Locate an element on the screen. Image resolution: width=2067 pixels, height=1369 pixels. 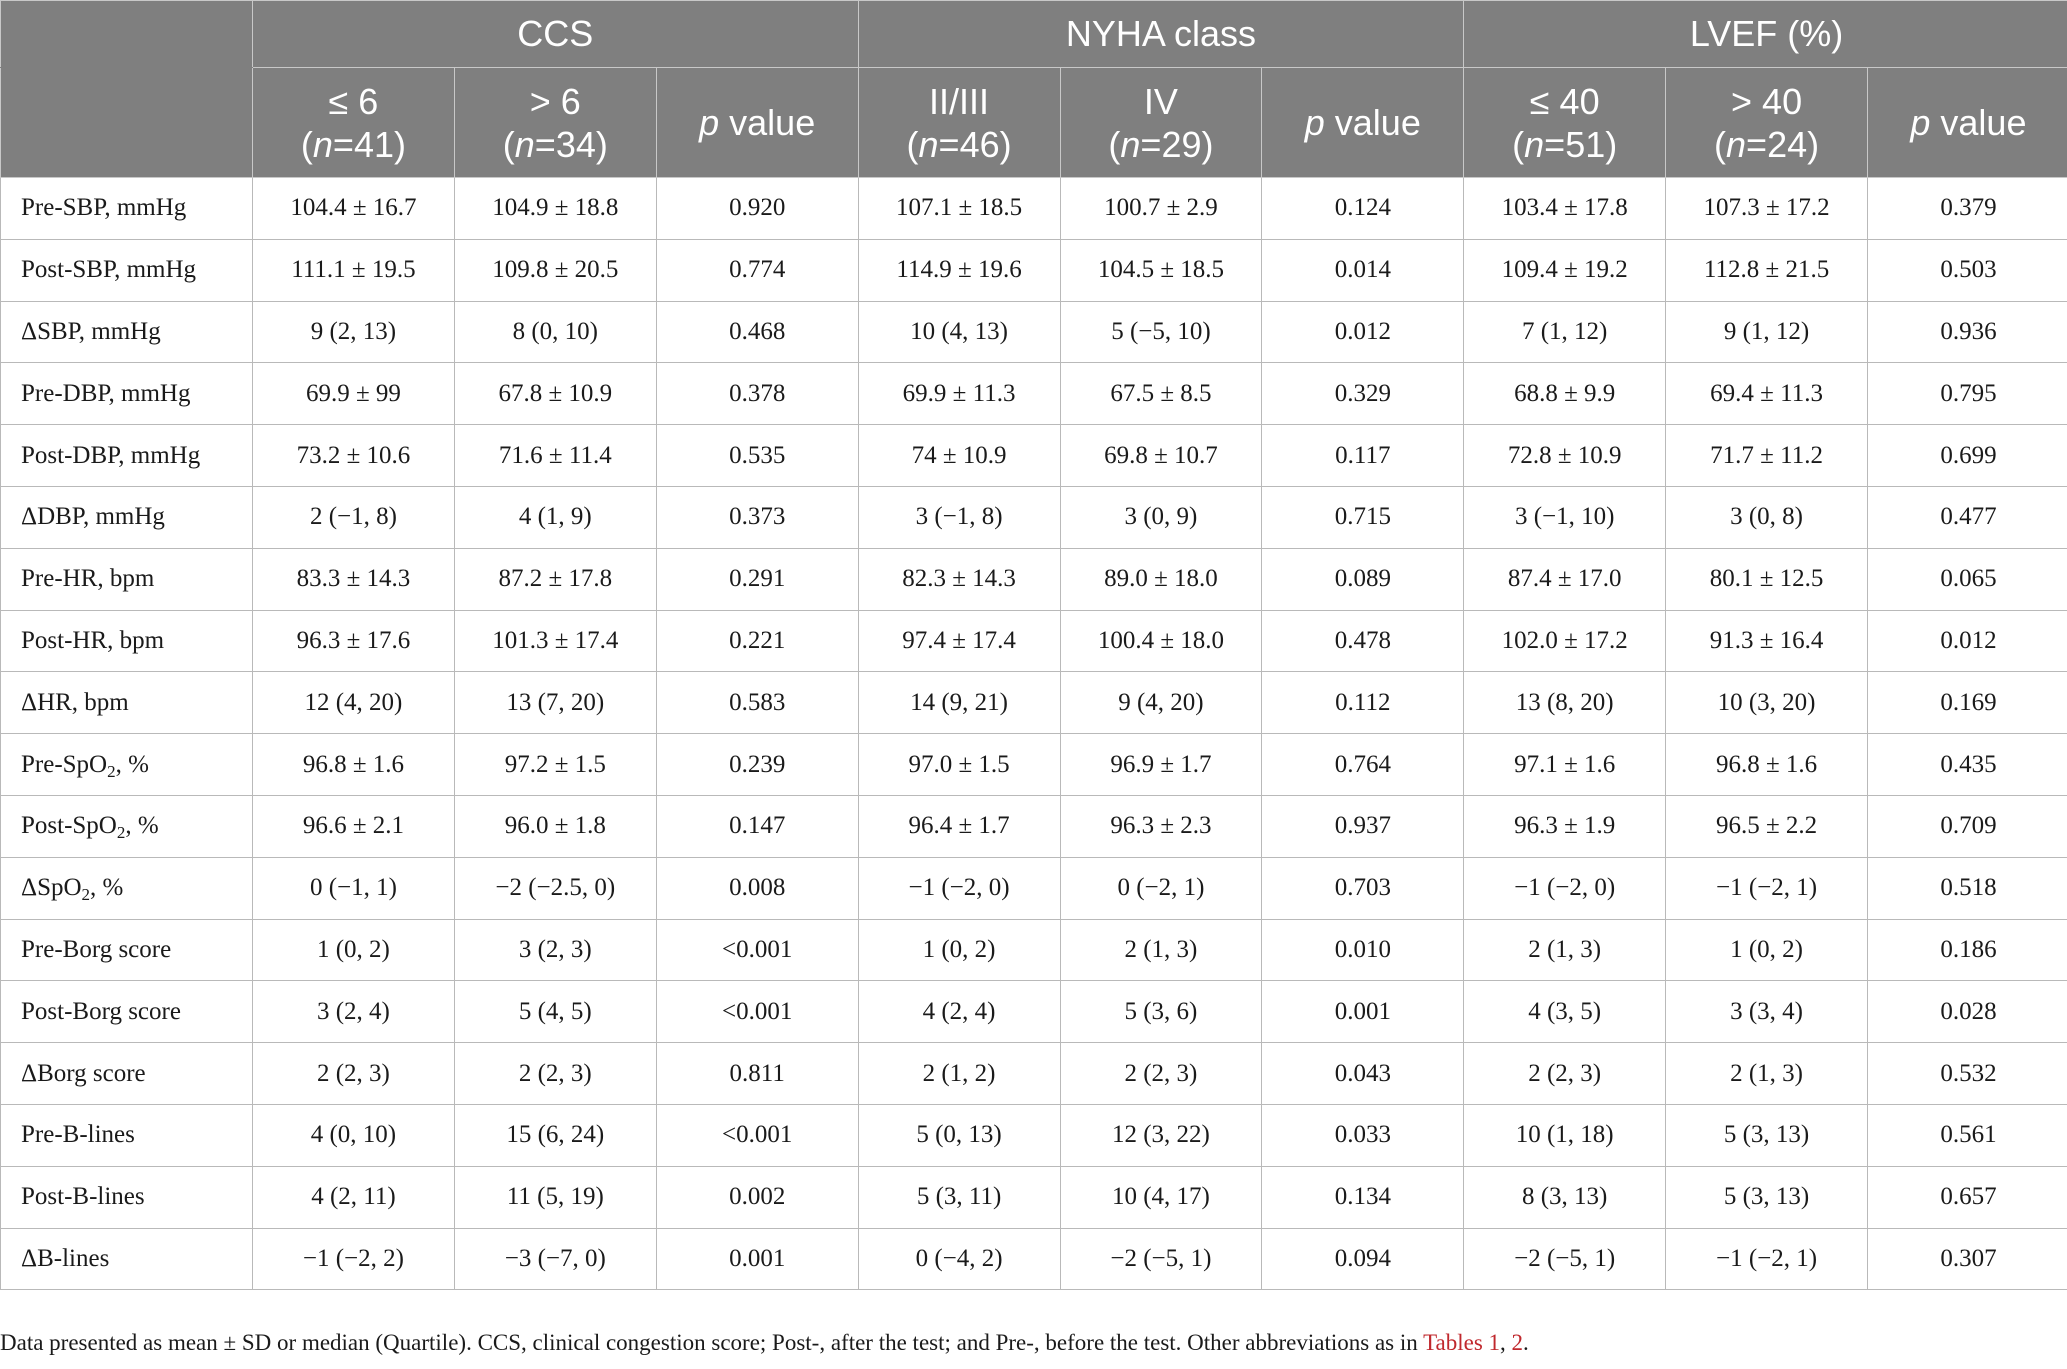
table-cell: 74 ± 10.9 is located at coordinates (959, 455).